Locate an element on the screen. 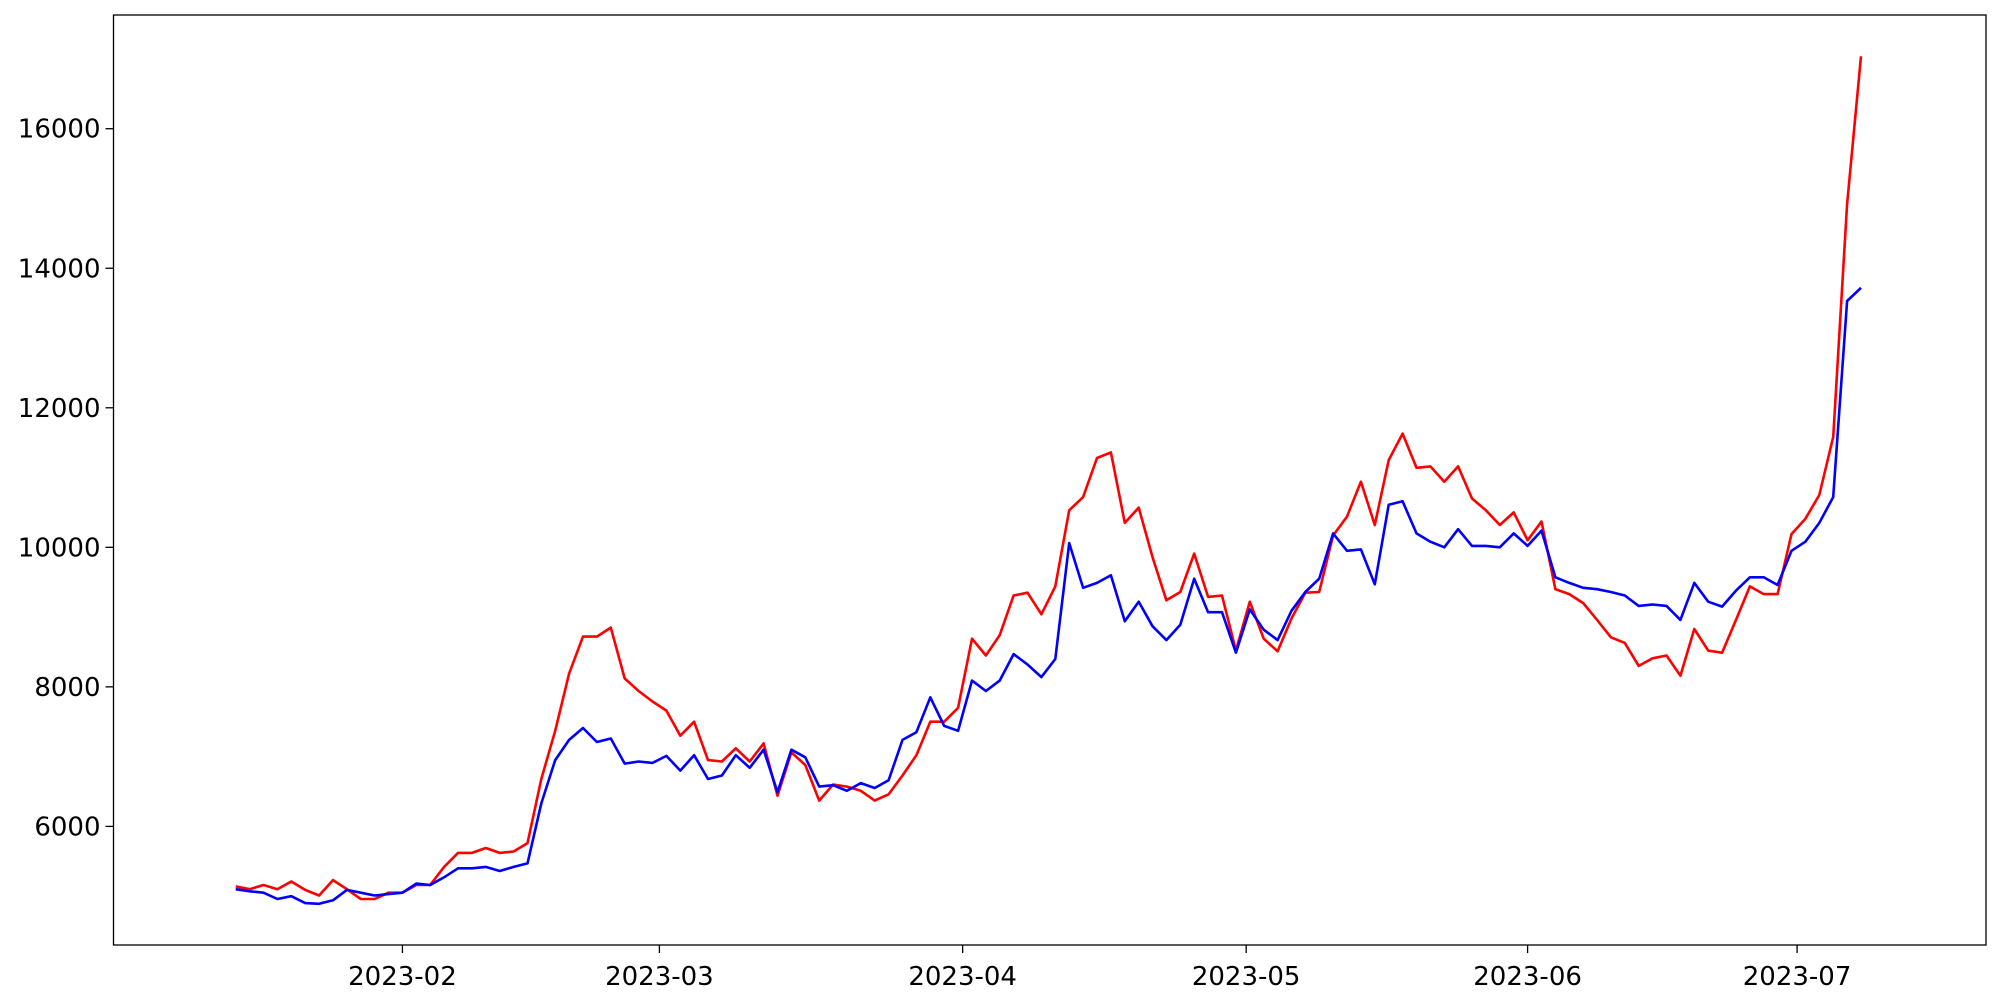  x-tick-label: 2023-05 is located at coordinates (1246, 977).